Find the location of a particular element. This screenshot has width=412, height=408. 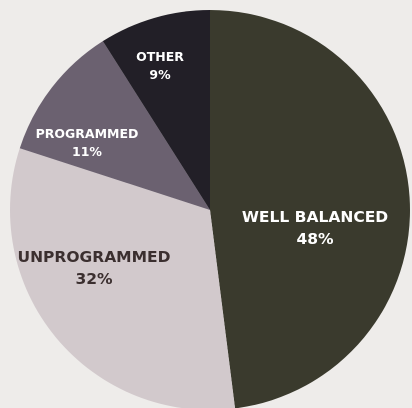

slice-value-other: 9% is located at coordinates (160, 74).